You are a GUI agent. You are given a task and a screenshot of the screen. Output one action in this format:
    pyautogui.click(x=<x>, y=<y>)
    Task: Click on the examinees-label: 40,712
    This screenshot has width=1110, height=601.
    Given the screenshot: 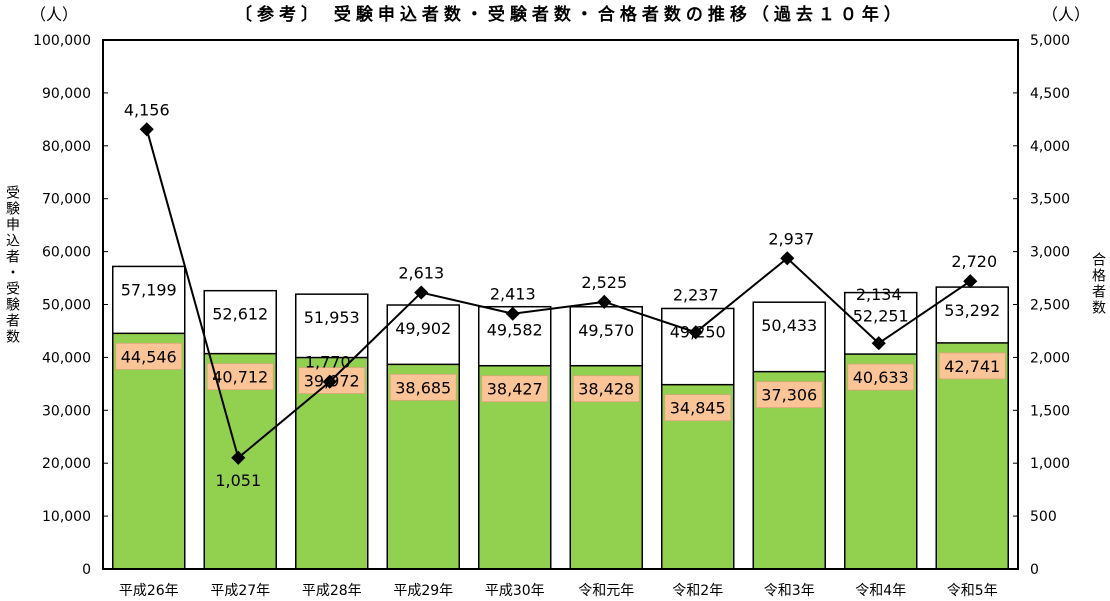 What is the action you would take?
    pyautogui.click(x=240, y=377)
    